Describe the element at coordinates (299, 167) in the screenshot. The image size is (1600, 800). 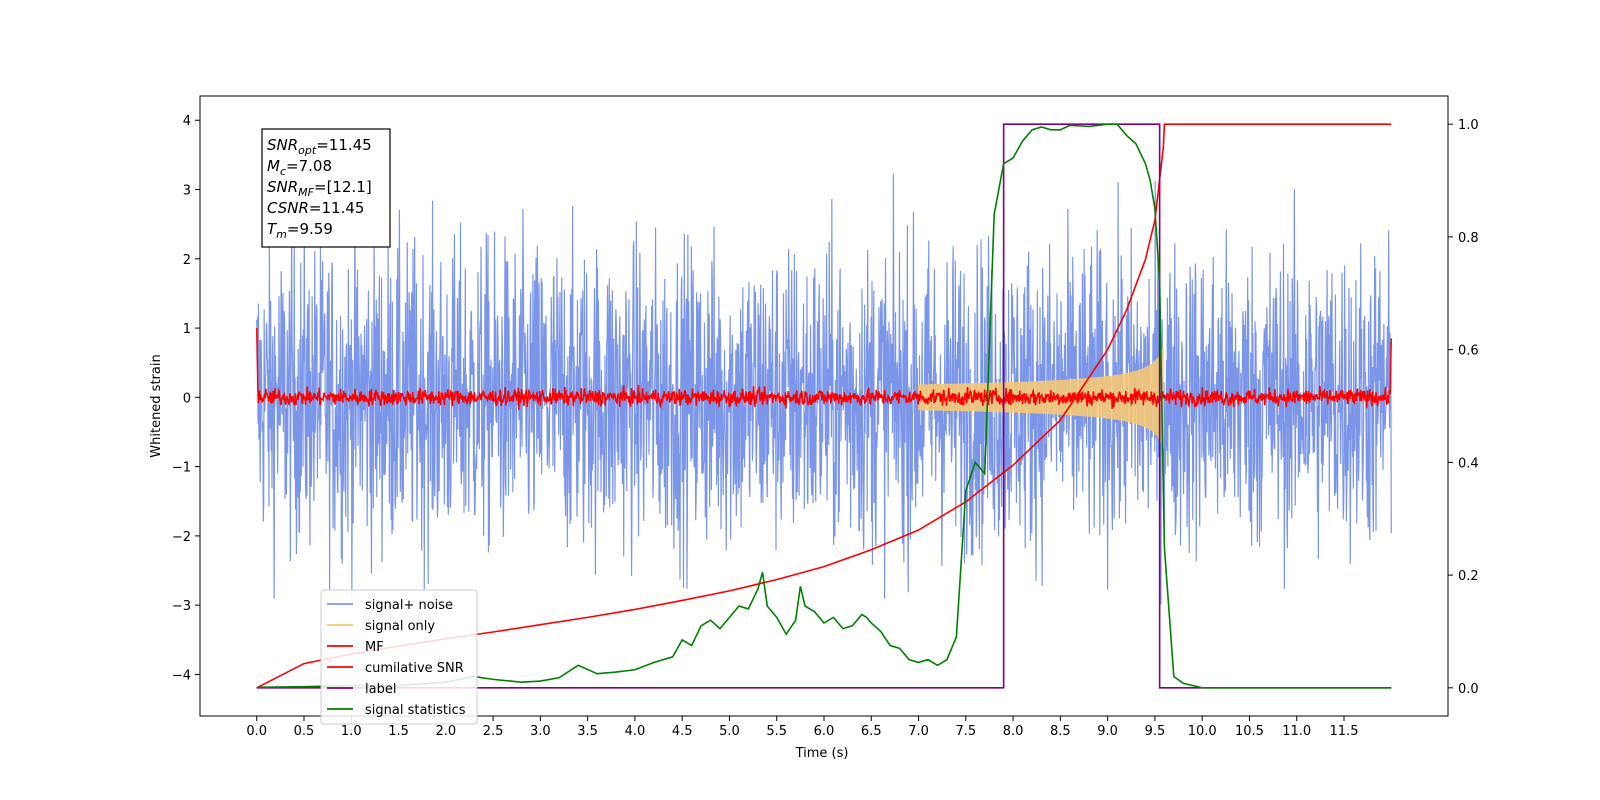
I see `annotation-mc: Mc=7.08` at that location.